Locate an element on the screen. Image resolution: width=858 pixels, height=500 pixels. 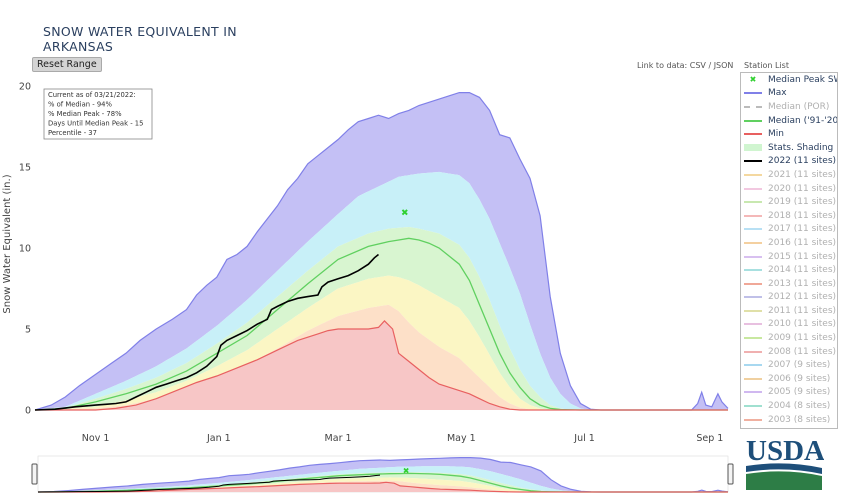
legend-item: Stats. Shading is located at coordinates (789, 148).